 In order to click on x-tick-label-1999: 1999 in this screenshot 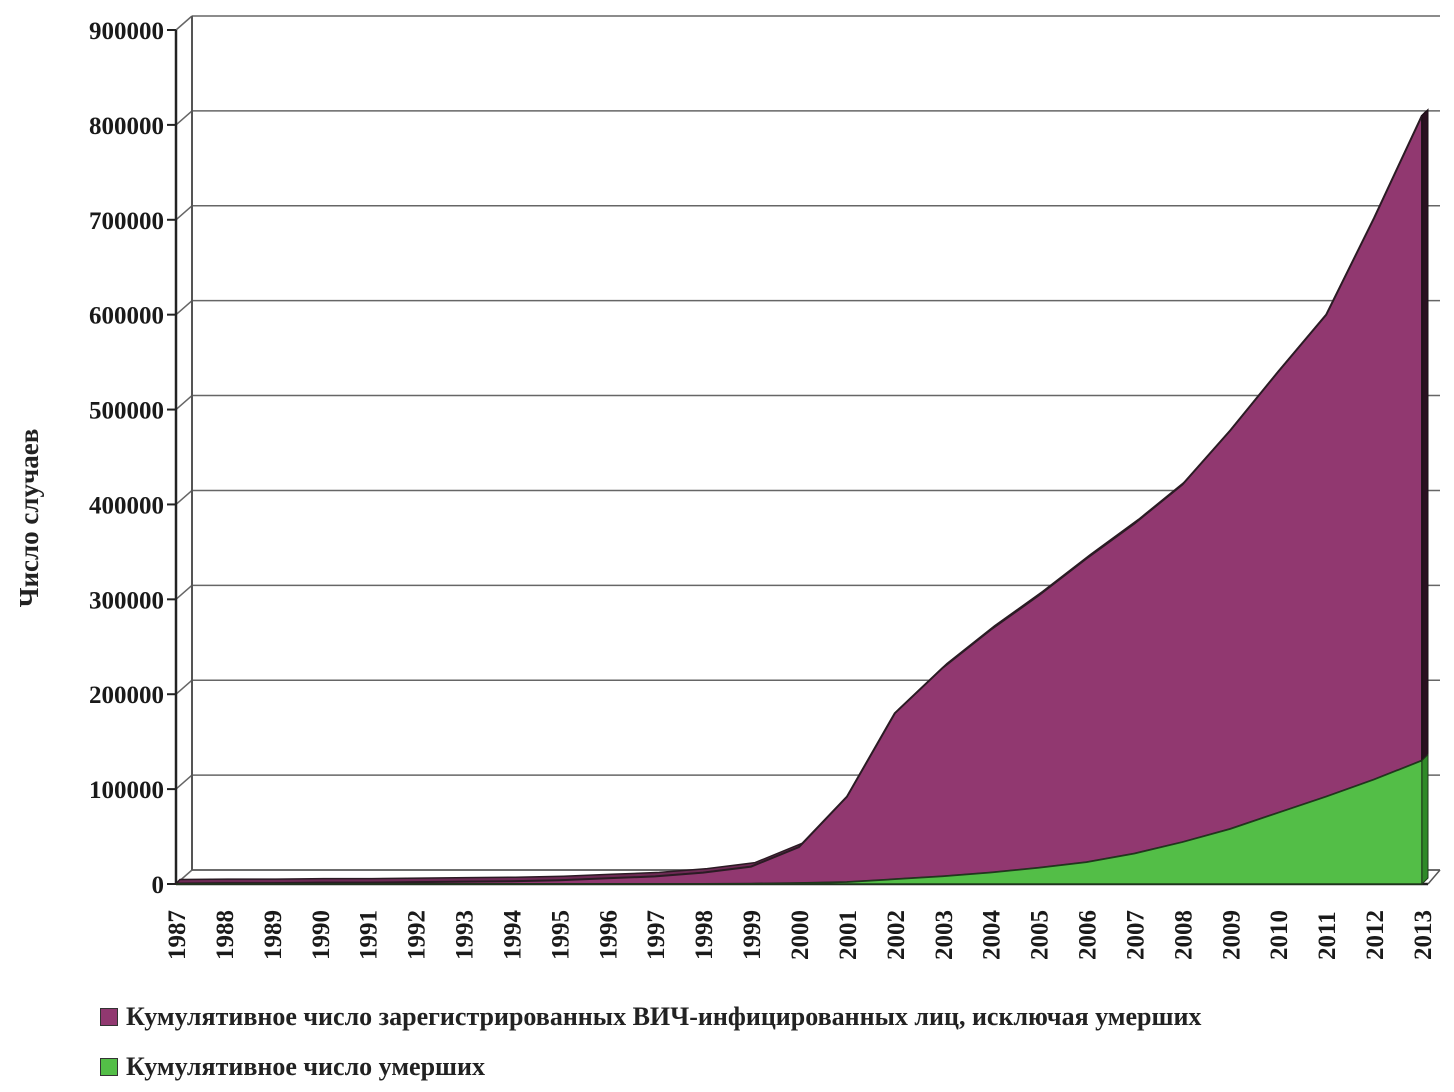, I will do `click(752, 935)`.